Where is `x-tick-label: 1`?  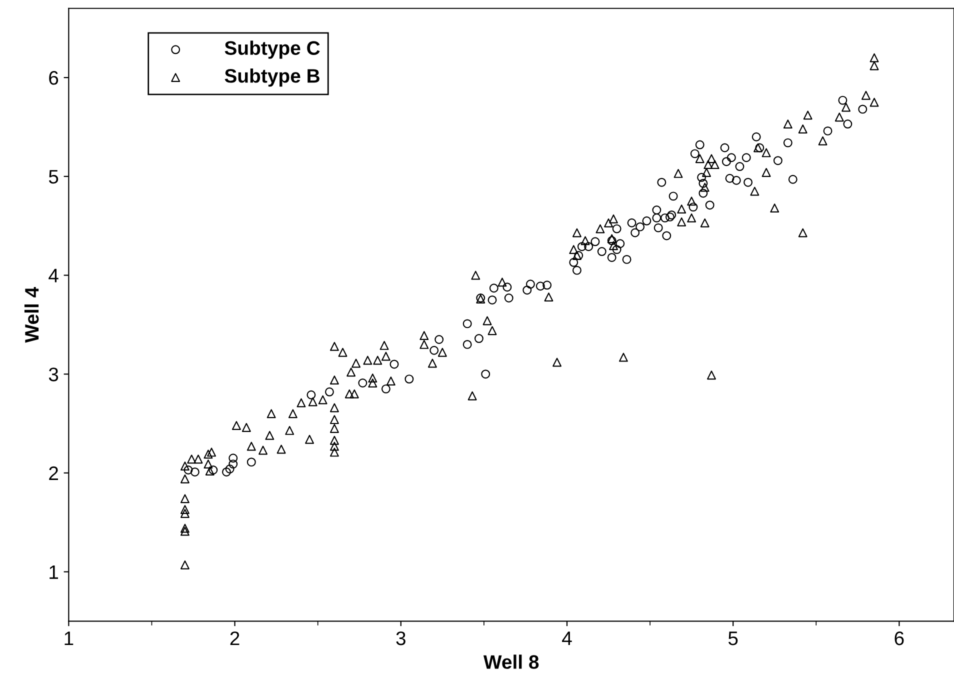
x-tick-label: 1 is located at coordinates (69, 639).